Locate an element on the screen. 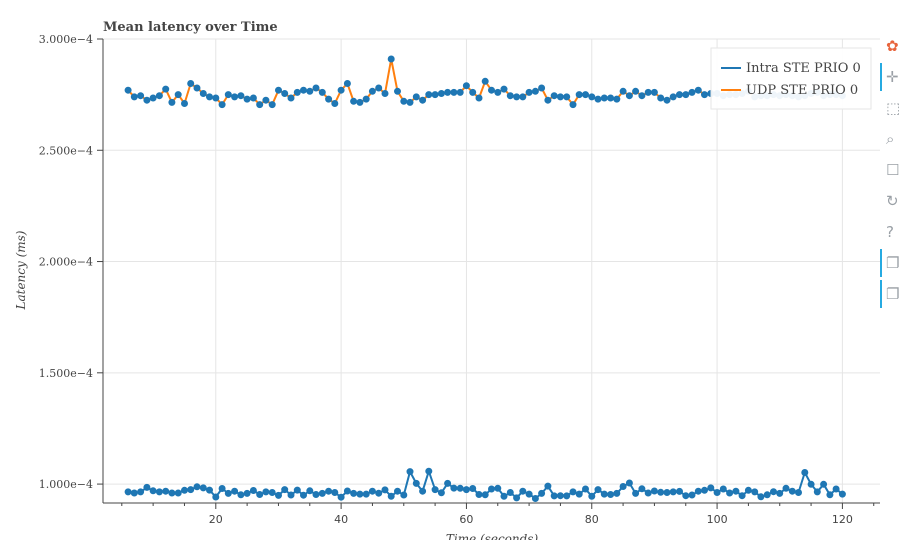  chart-title: Mean latency over Time is located at coordinates (190, 27).